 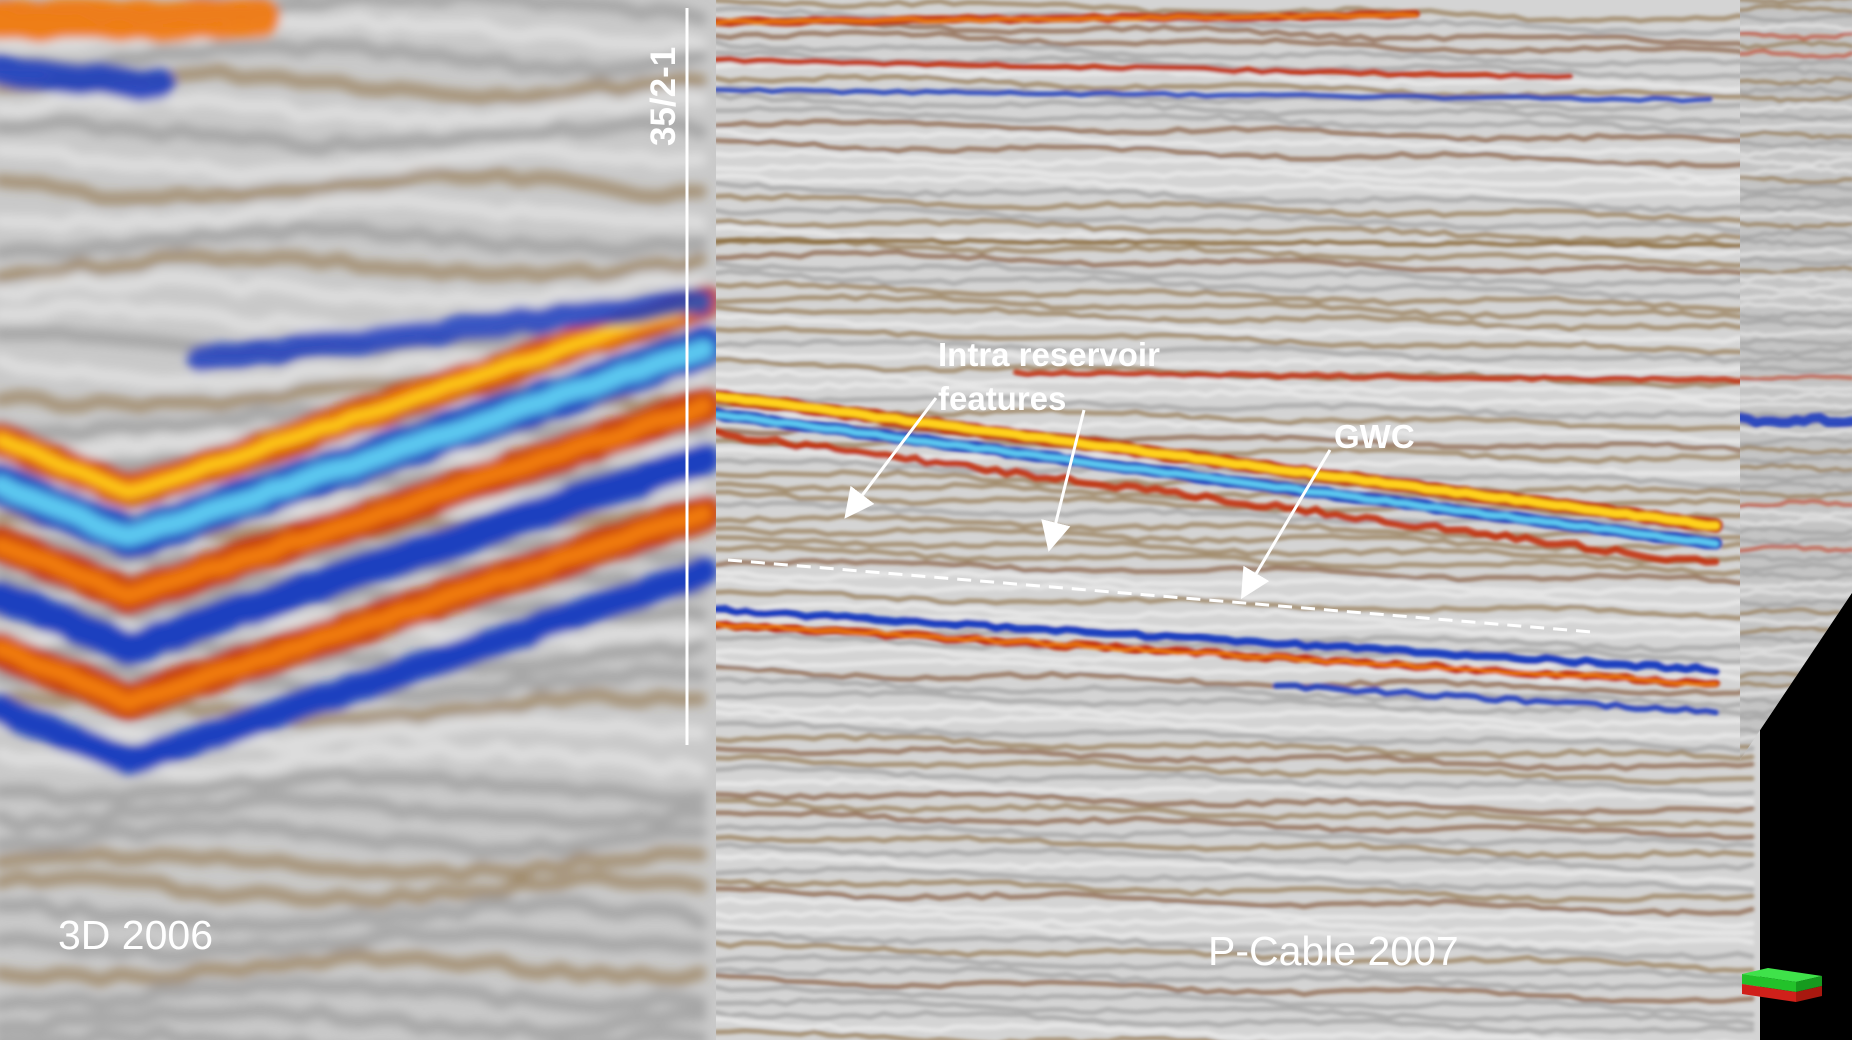 I want to click on well-label: 35/2-1, so click(x=663, y=96).